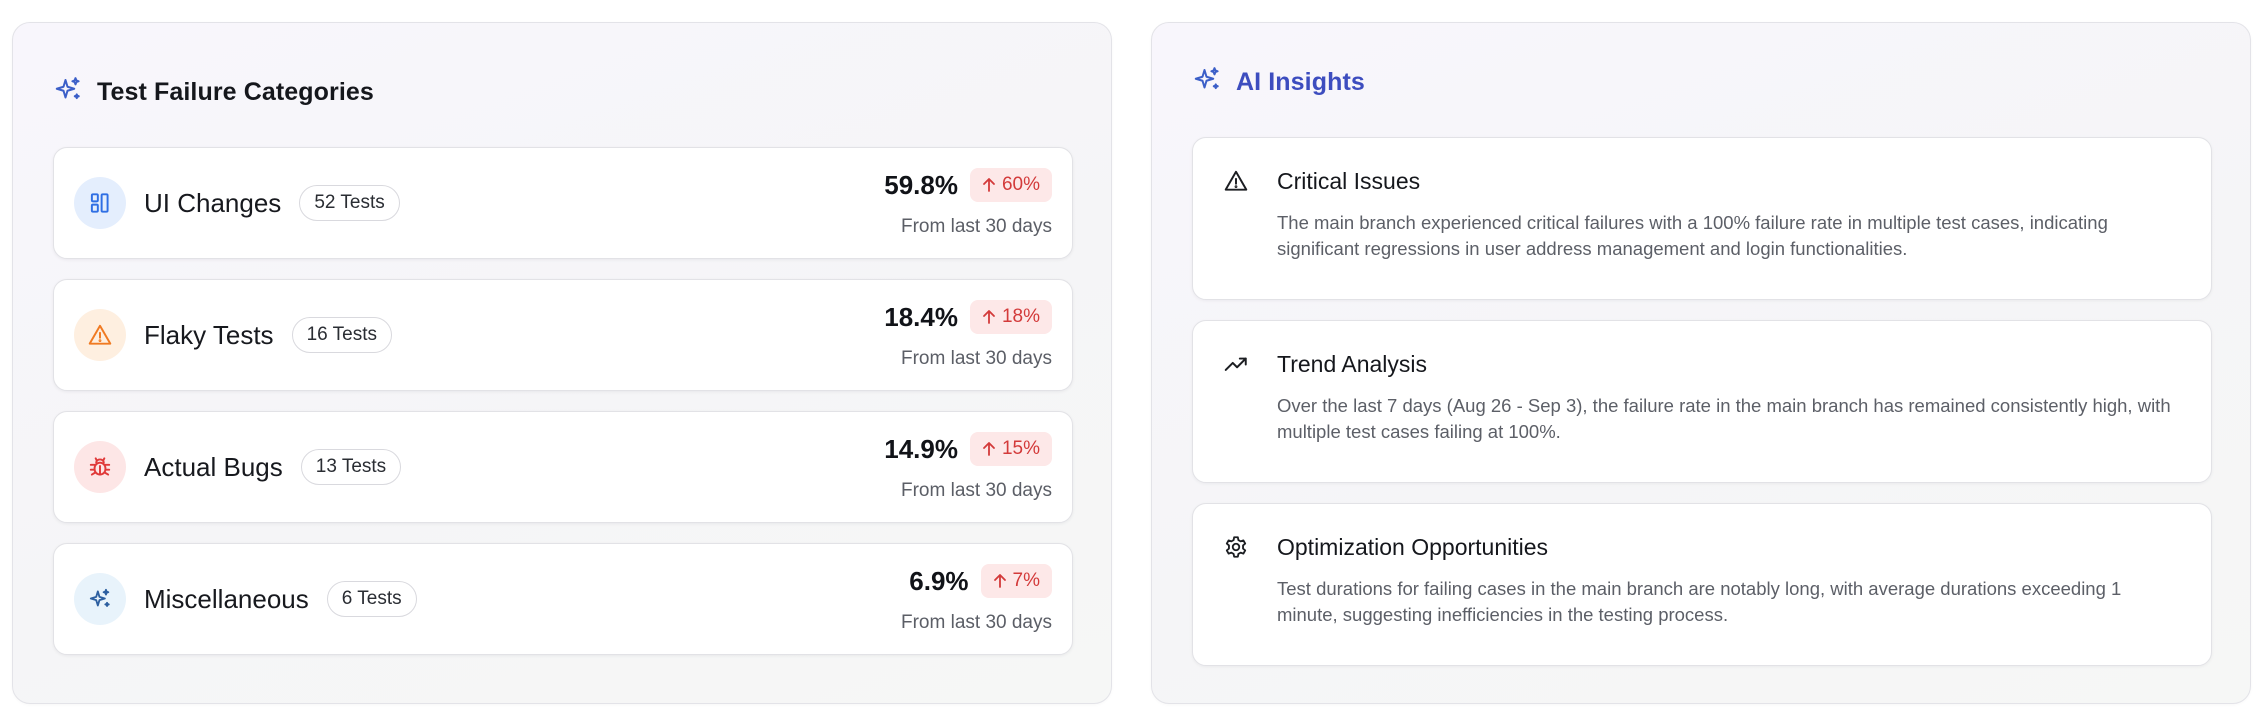 This screenshot has width=2266, height=728. I want to click on change-value: 7%, so click(1026, 580).